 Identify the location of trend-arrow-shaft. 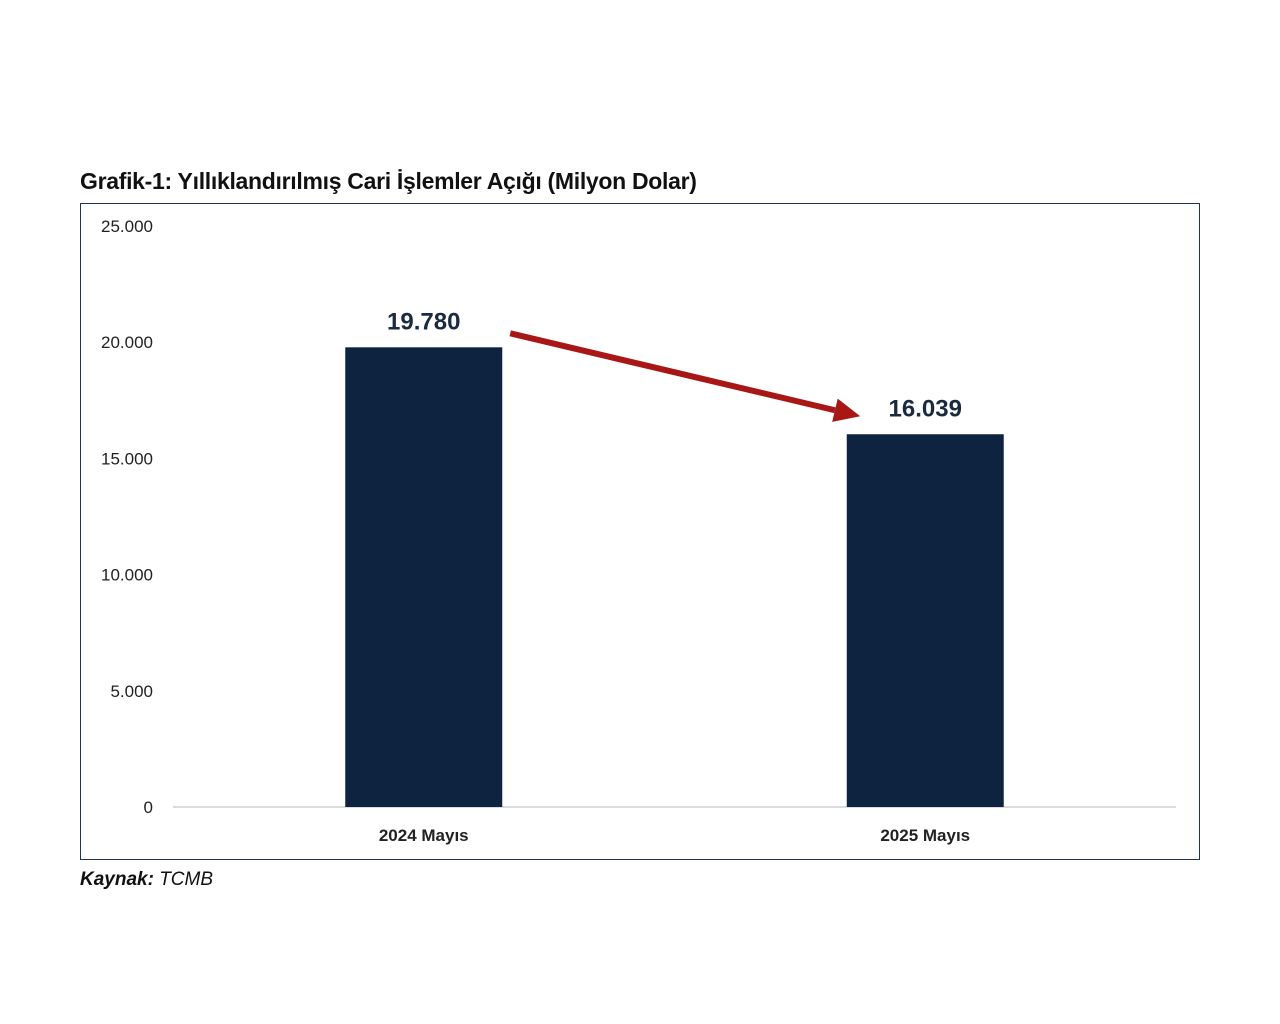
(672, 372).